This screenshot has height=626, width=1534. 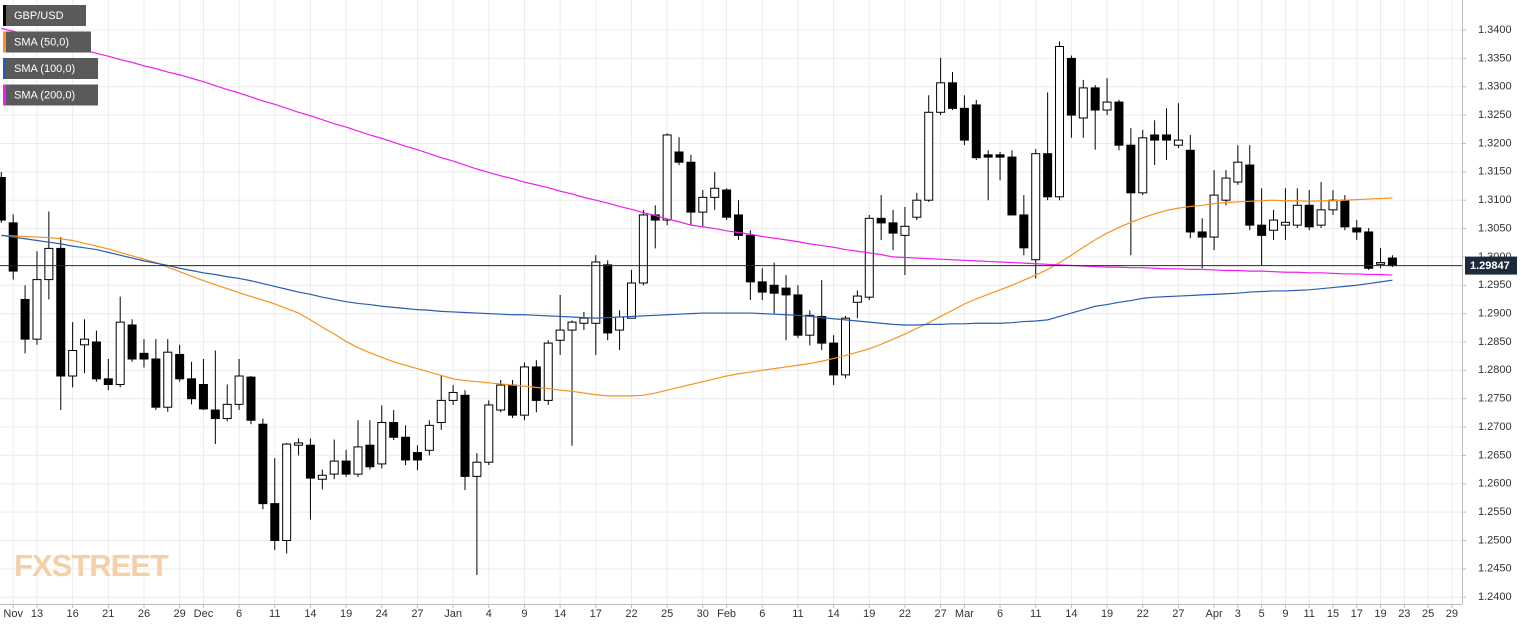 What do you see at coordinates (1495, 569) in the screenshot?
I see `y-tick-label: 1.2450` at bounding box center [1495, 569].